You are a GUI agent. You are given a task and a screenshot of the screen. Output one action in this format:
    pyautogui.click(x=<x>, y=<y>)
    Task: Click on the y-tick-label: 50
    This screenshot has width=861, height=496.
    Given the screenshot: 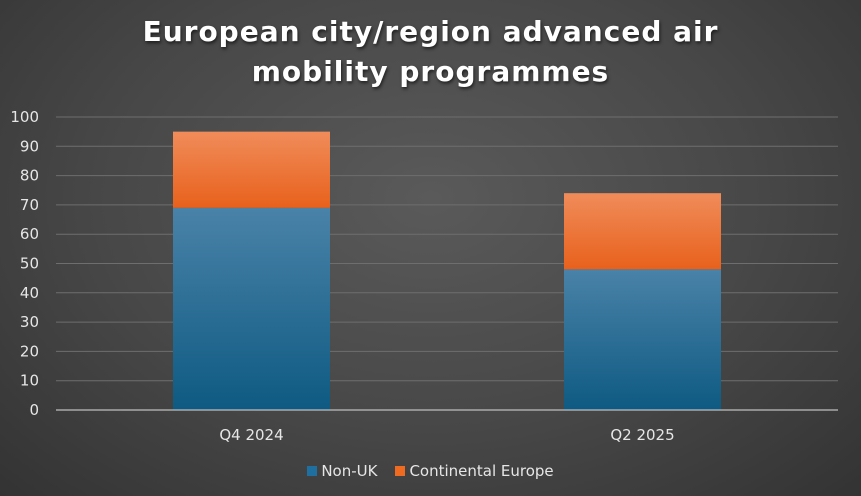 What is the action you would take?
    pyautogui.click(x=29, y=264)
    